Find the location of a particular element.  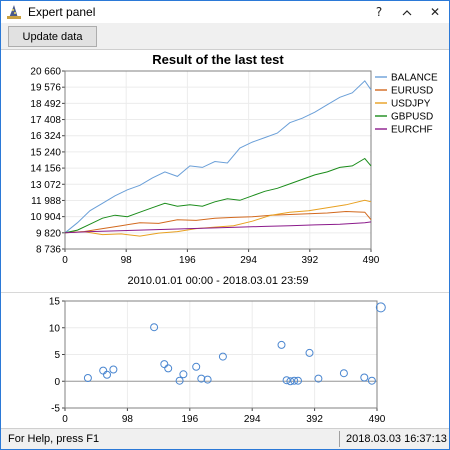

update-data-button: Update data is located at coordinates (52, 36).